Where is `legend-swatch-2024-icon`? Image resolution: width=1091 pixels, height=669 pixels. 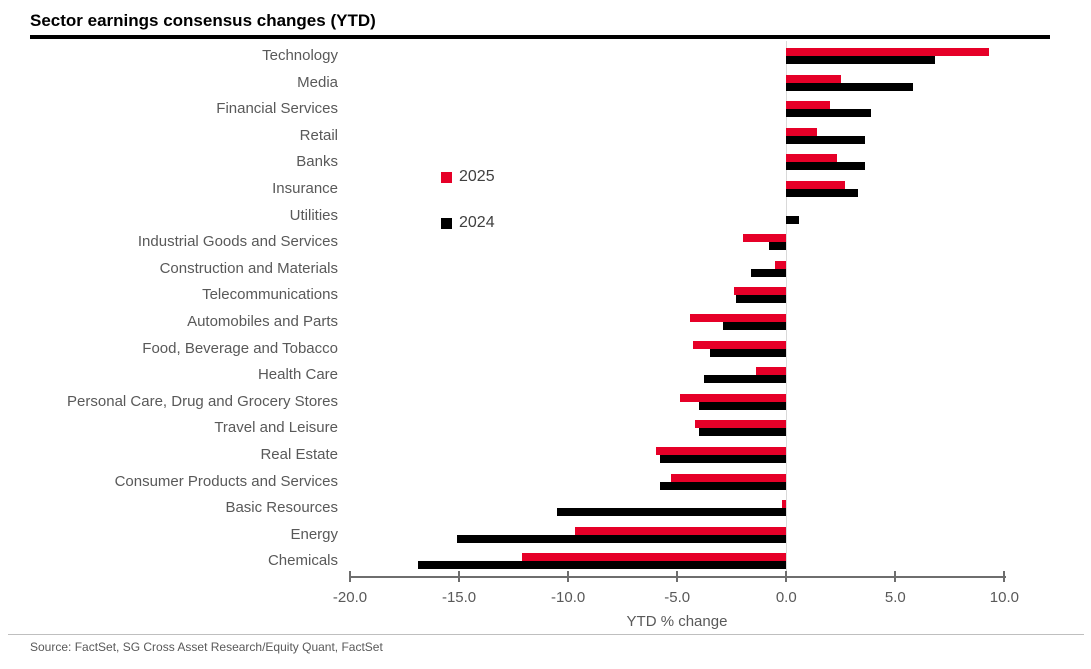 legend-swatch-2024-icon is located at coordinates (446, 223).